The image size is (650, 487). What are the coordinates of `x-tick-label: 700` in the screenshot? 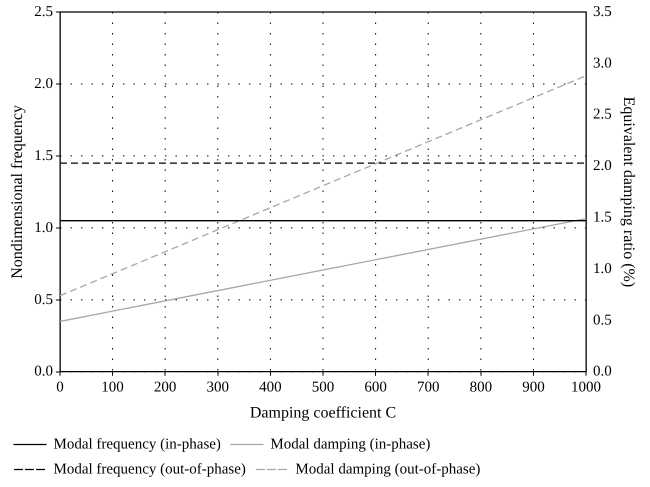 It's located at (428, 388).